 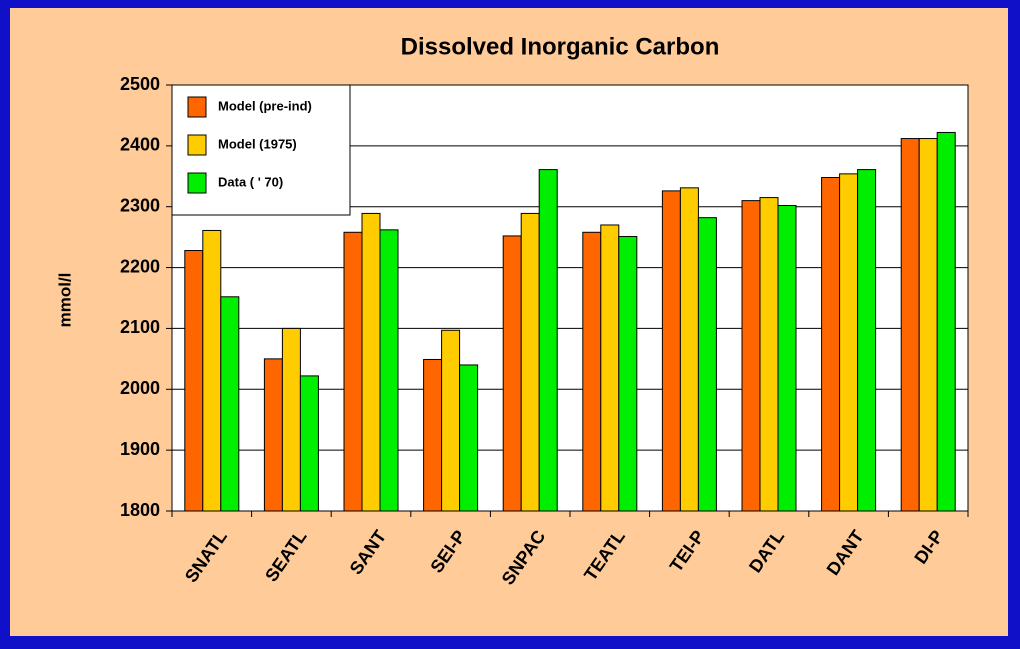 What do you see at coordinates (140, 84) in the screenshot?
I see `y-tick-label: 2500` at bounding box center [140, 84].